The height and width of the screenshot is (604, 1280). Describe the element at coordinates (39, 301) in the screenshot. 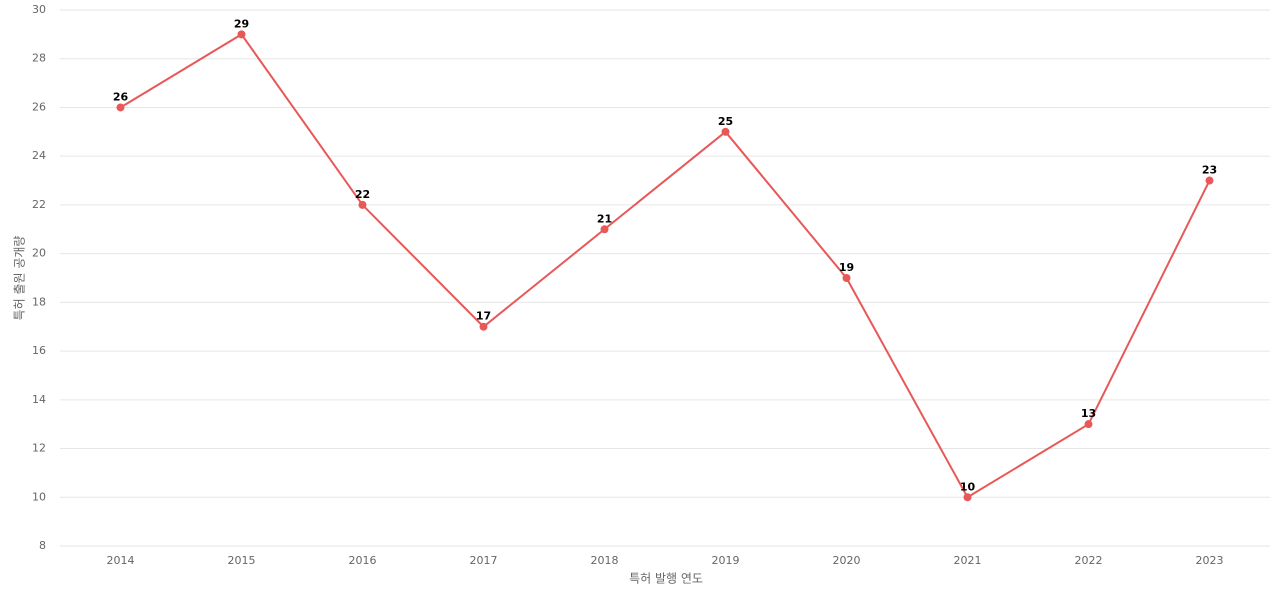

I see `y-tick-label: 18` at that location.